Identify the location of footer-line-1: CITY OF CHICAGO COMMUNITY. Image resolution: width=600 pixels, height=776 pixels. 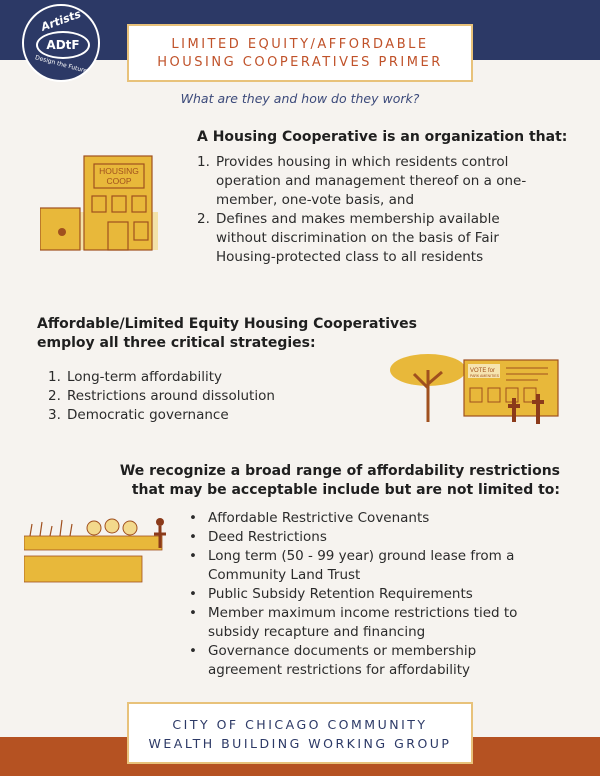
(300, 724).